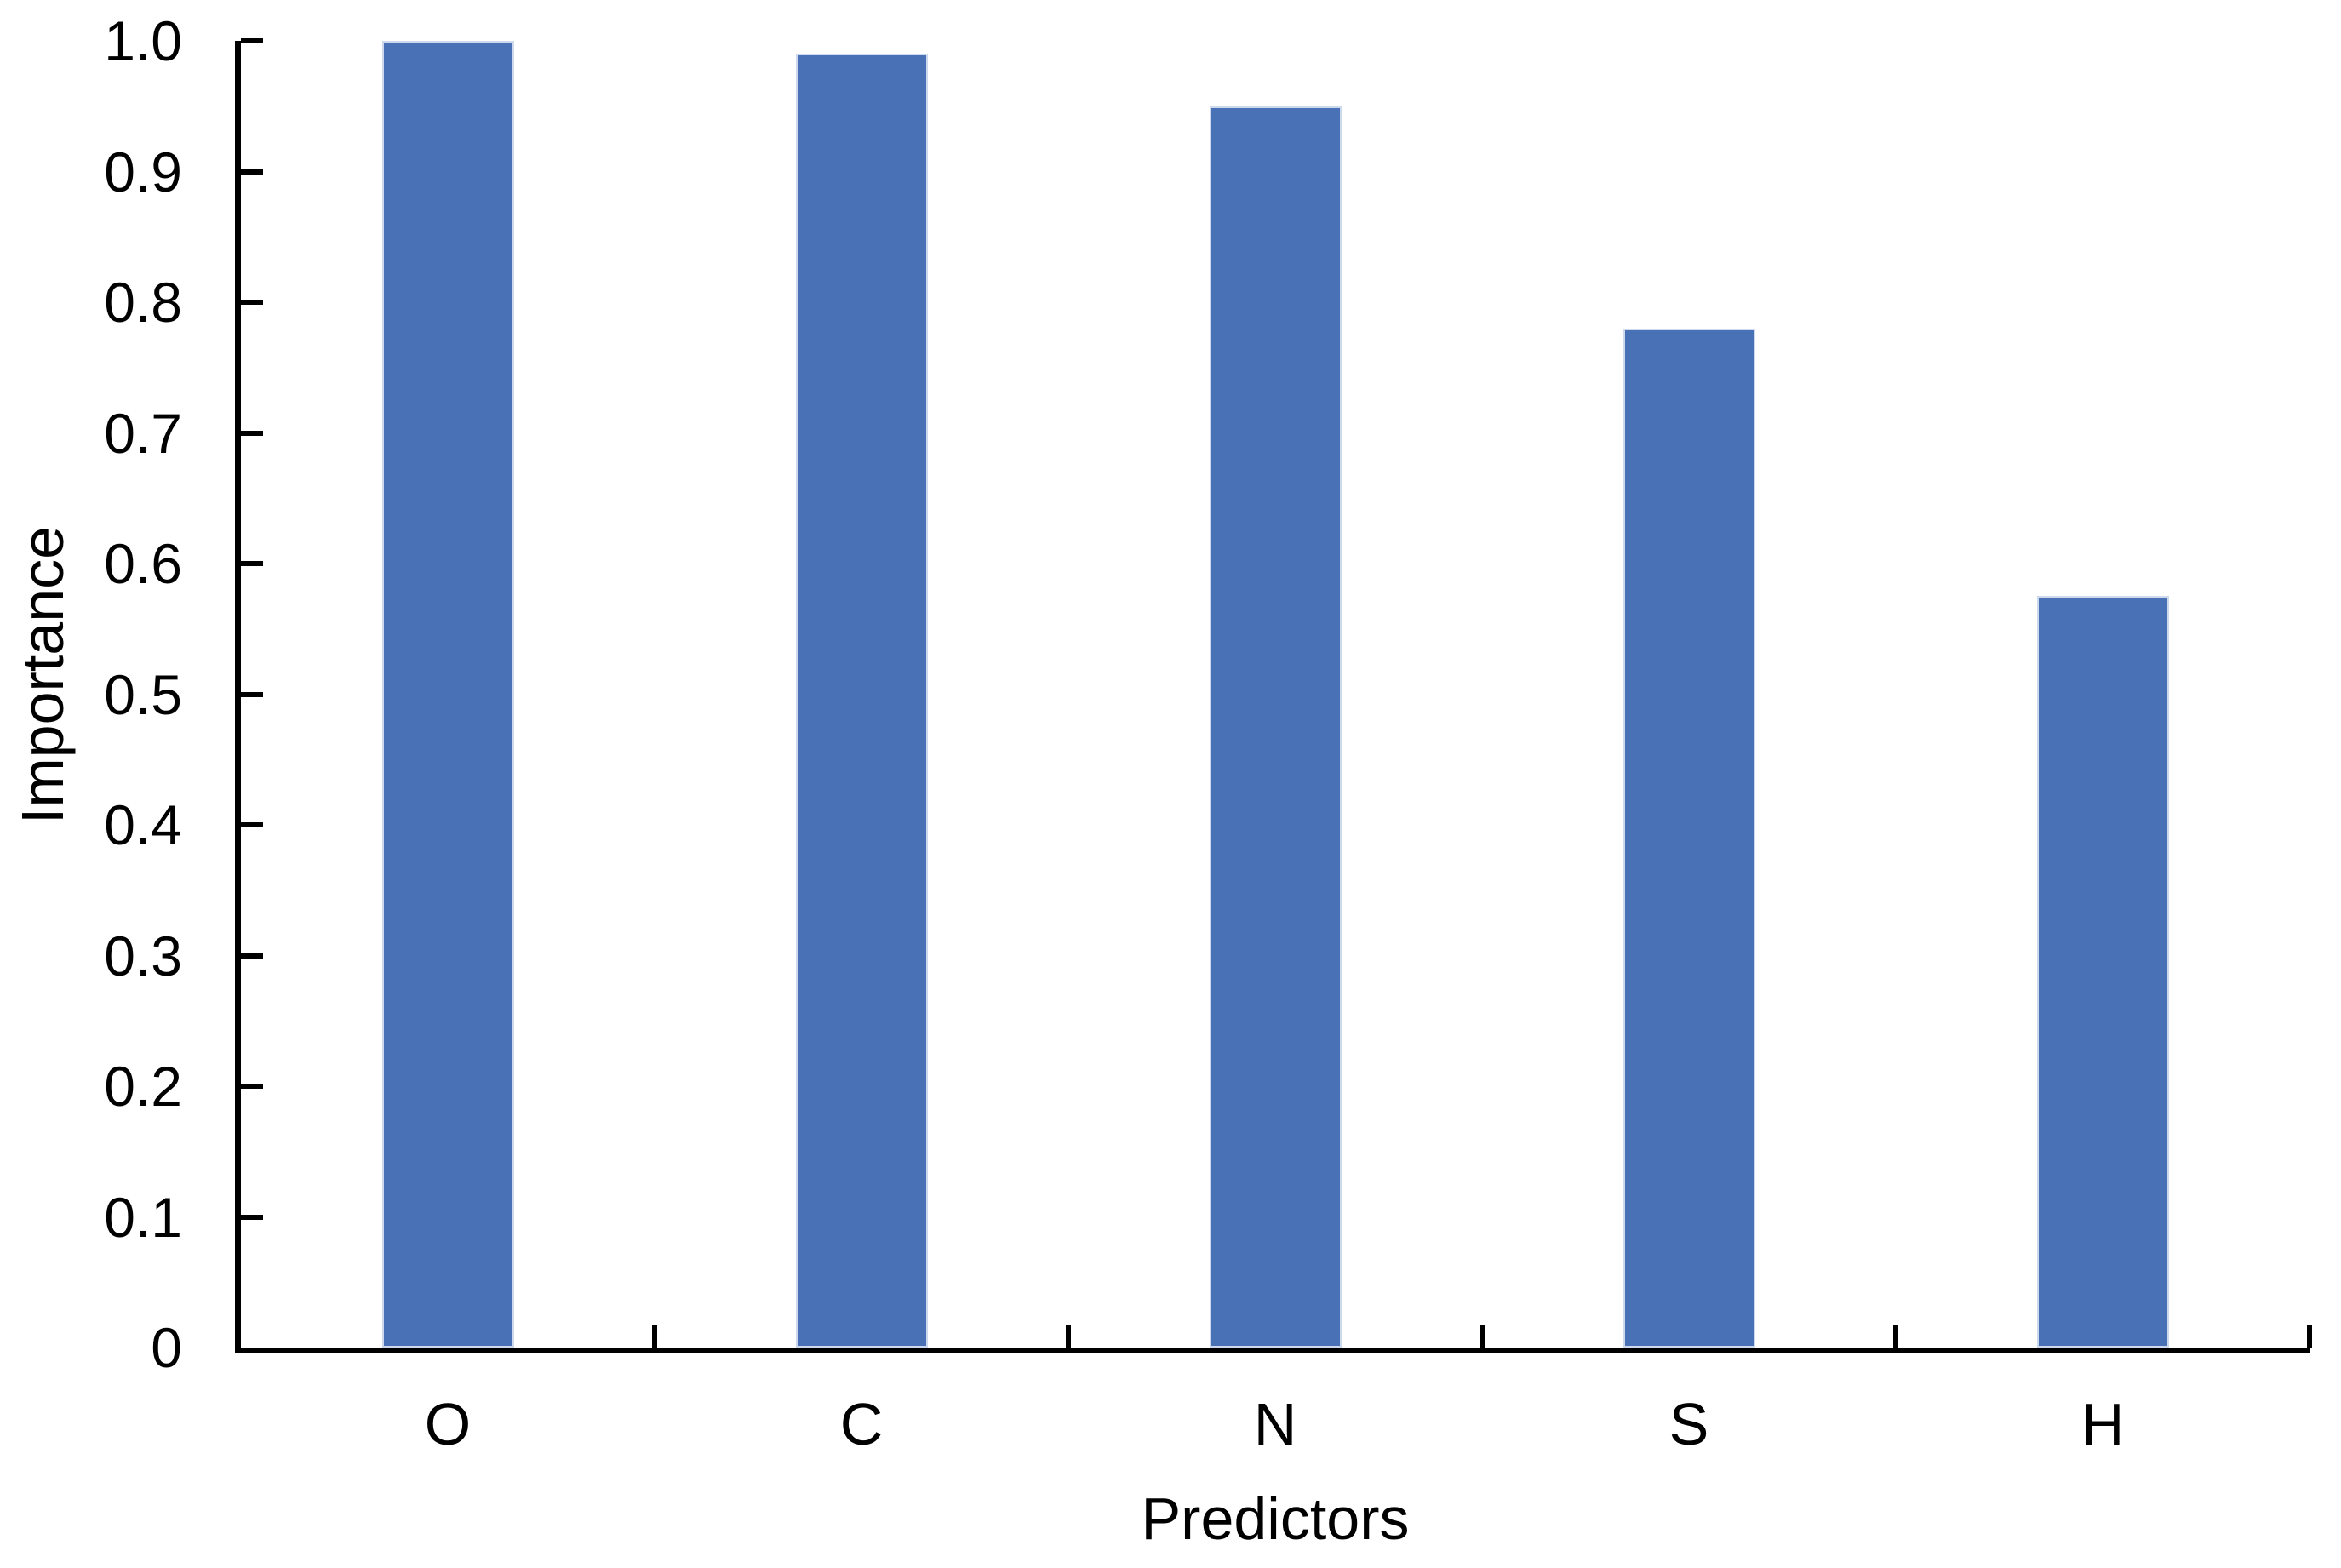  Describe the element at coordinates (143, 41) in the screenshot. I see `y-tick-label: 1.0` at that location.